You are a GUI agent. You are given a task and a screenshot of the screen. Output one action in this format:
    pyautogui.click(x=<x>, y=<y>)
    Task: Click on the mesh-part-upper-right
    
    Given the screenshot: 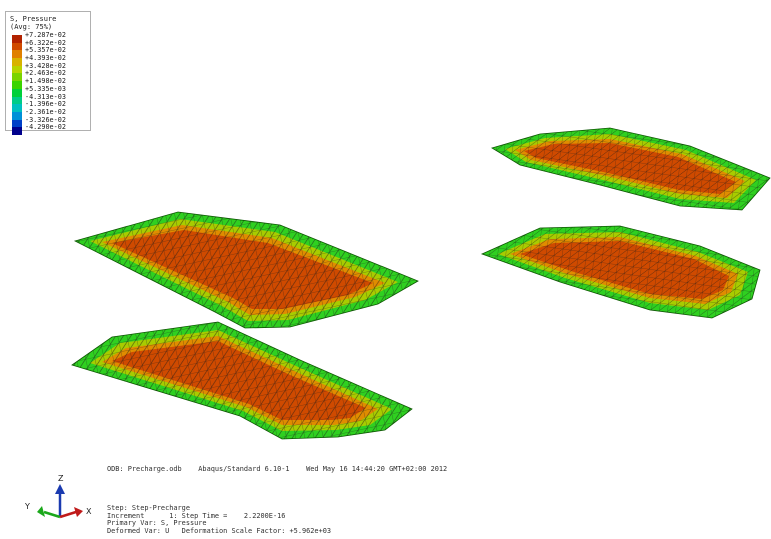 What is the action you would take?
    pyautogui.click(x=631, y=169)
    